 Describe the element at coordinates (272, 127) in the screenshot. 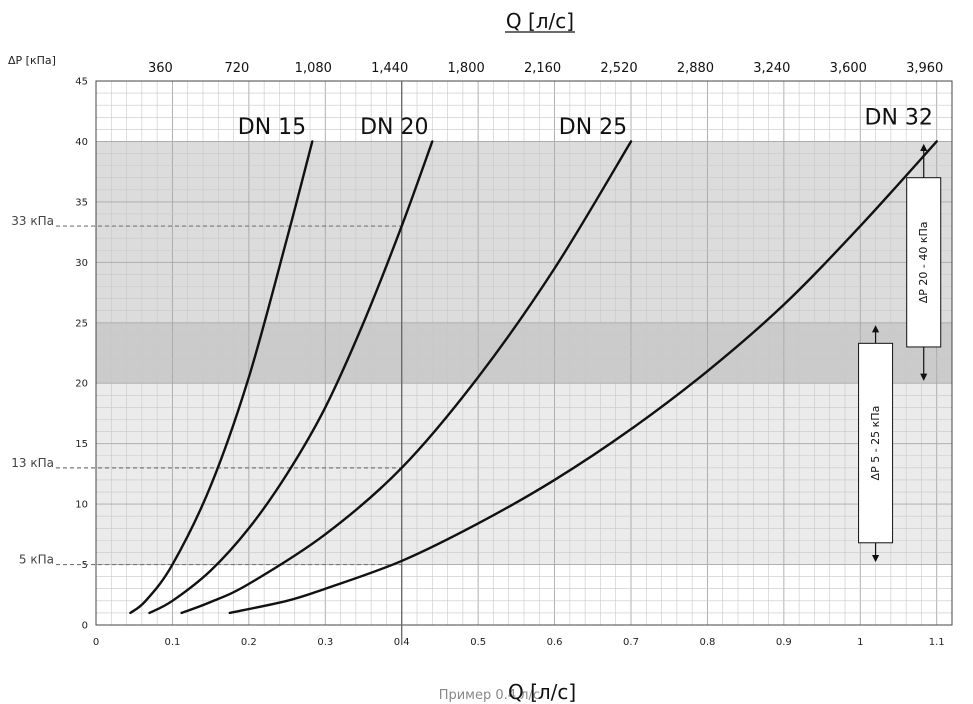

I see `series-label-dn-15: DN 15` at that location.